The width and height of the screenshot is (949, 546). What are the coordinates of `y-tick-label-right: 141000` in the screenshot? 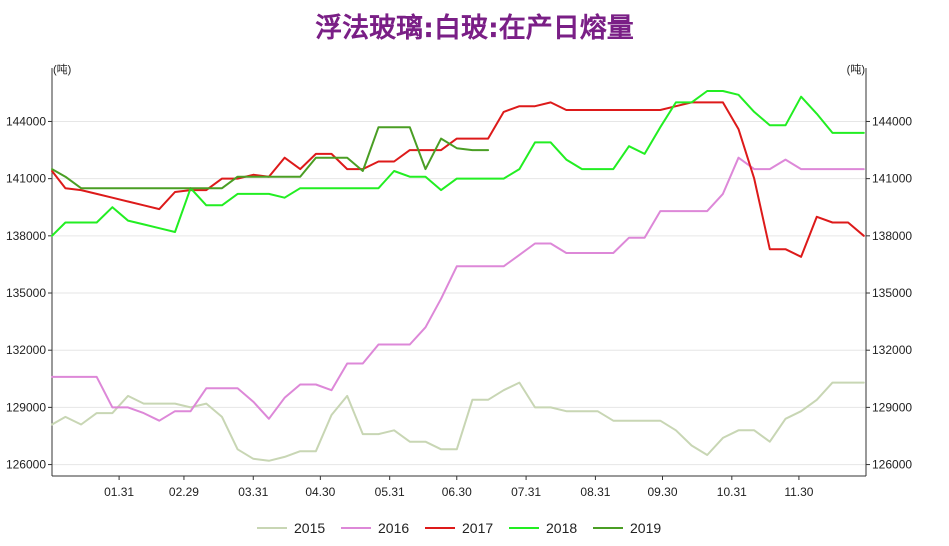 It's located at (892, 179).